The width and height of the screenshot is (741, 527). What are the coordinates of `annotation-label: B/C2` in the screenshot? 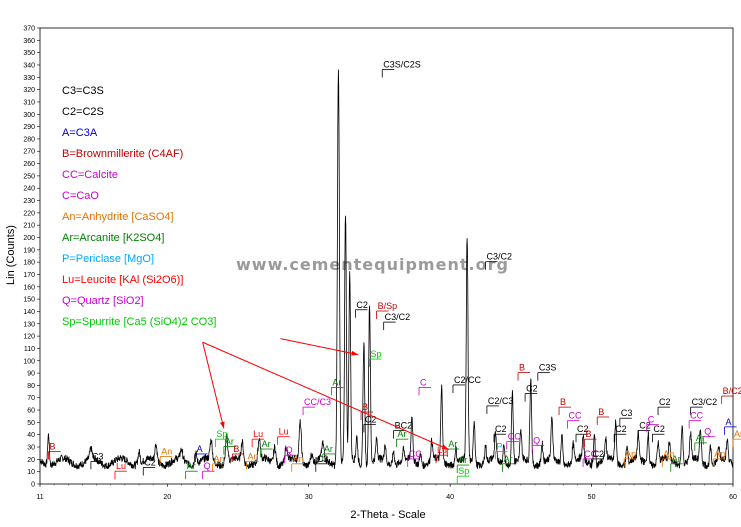 It's located at (732, 391).